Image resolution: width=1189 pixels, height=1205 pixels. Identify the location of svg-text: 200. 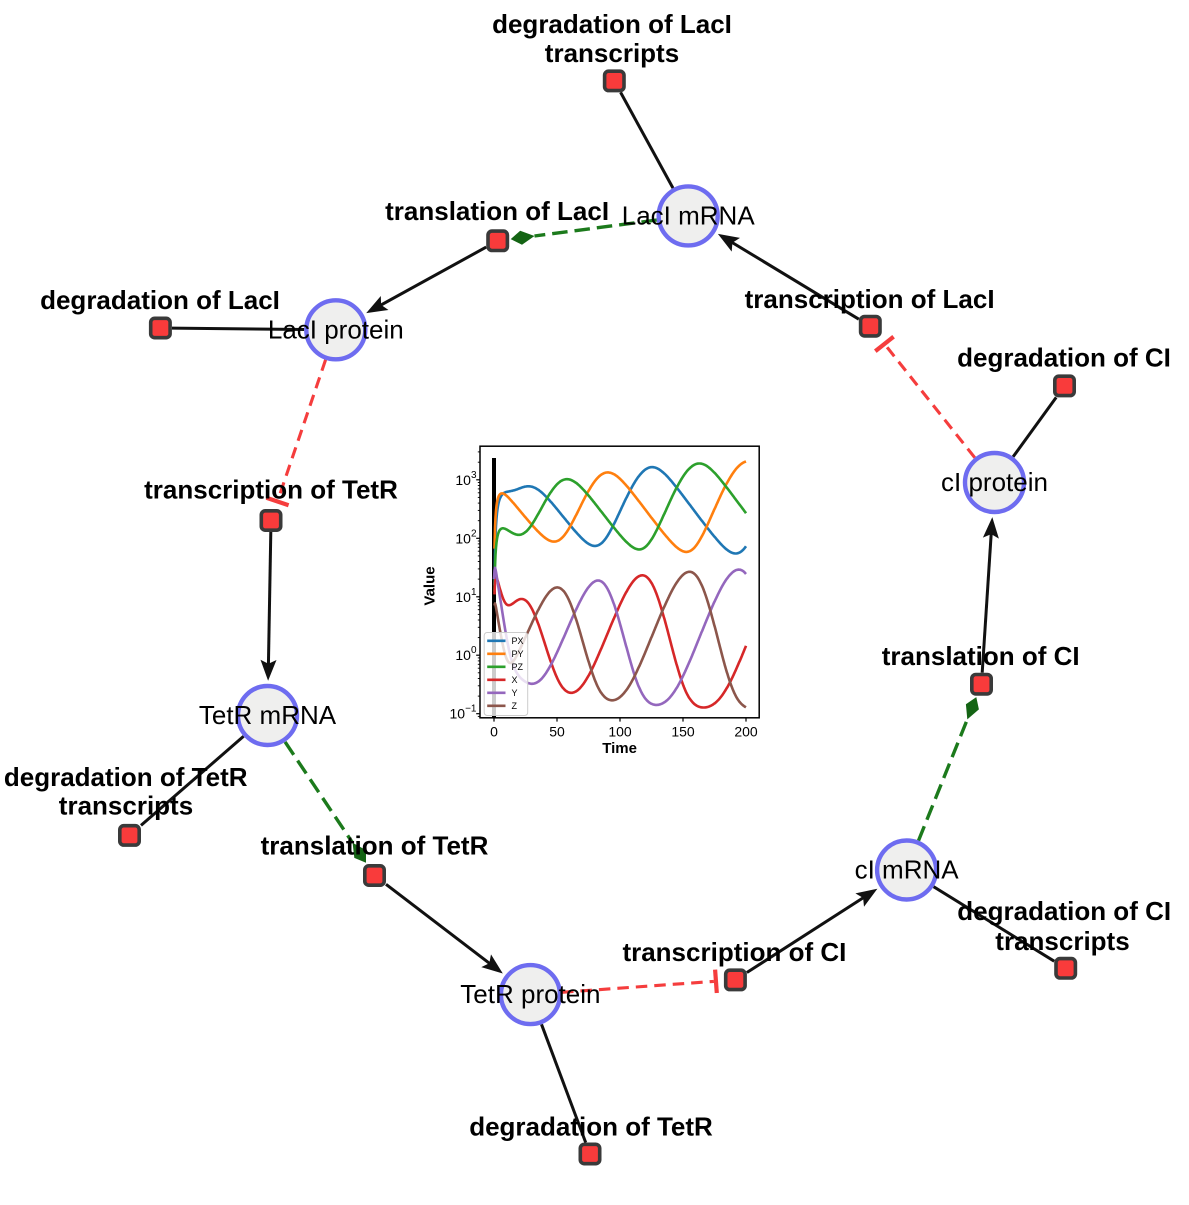
(746, 731).